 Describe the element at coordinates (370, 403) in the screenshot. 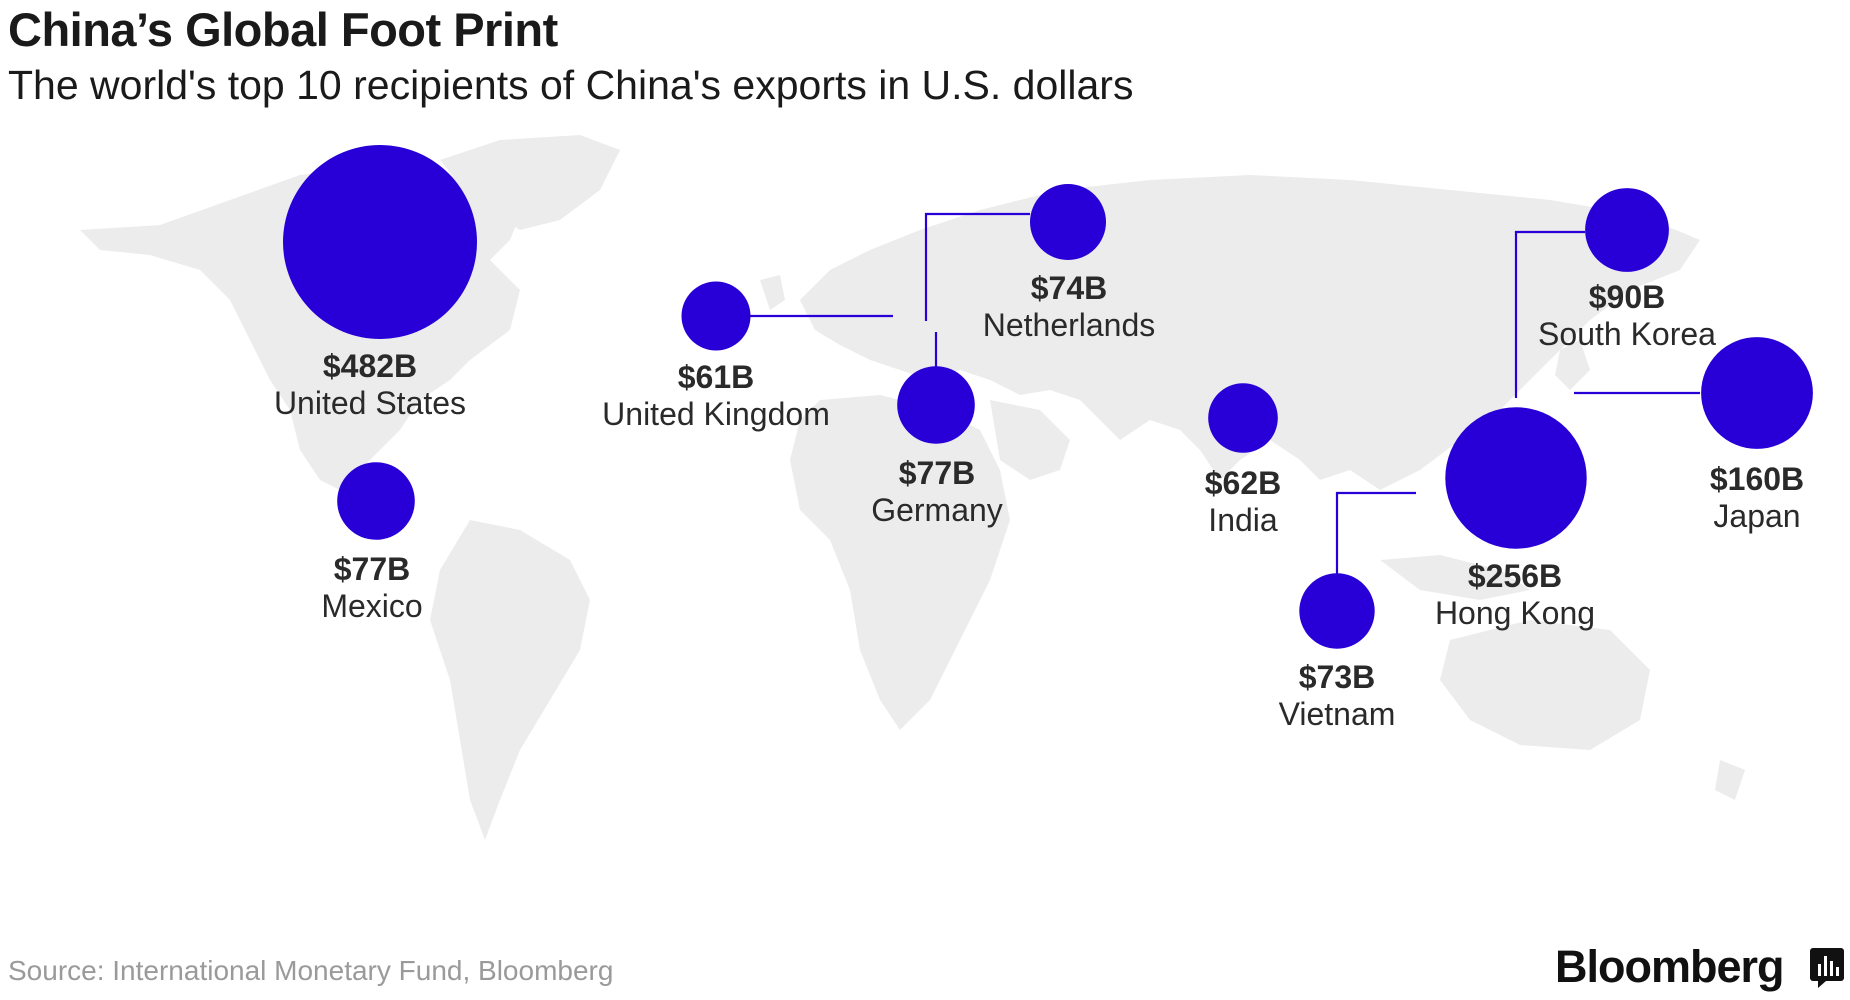

I see `country-label-us: United States` at that location.